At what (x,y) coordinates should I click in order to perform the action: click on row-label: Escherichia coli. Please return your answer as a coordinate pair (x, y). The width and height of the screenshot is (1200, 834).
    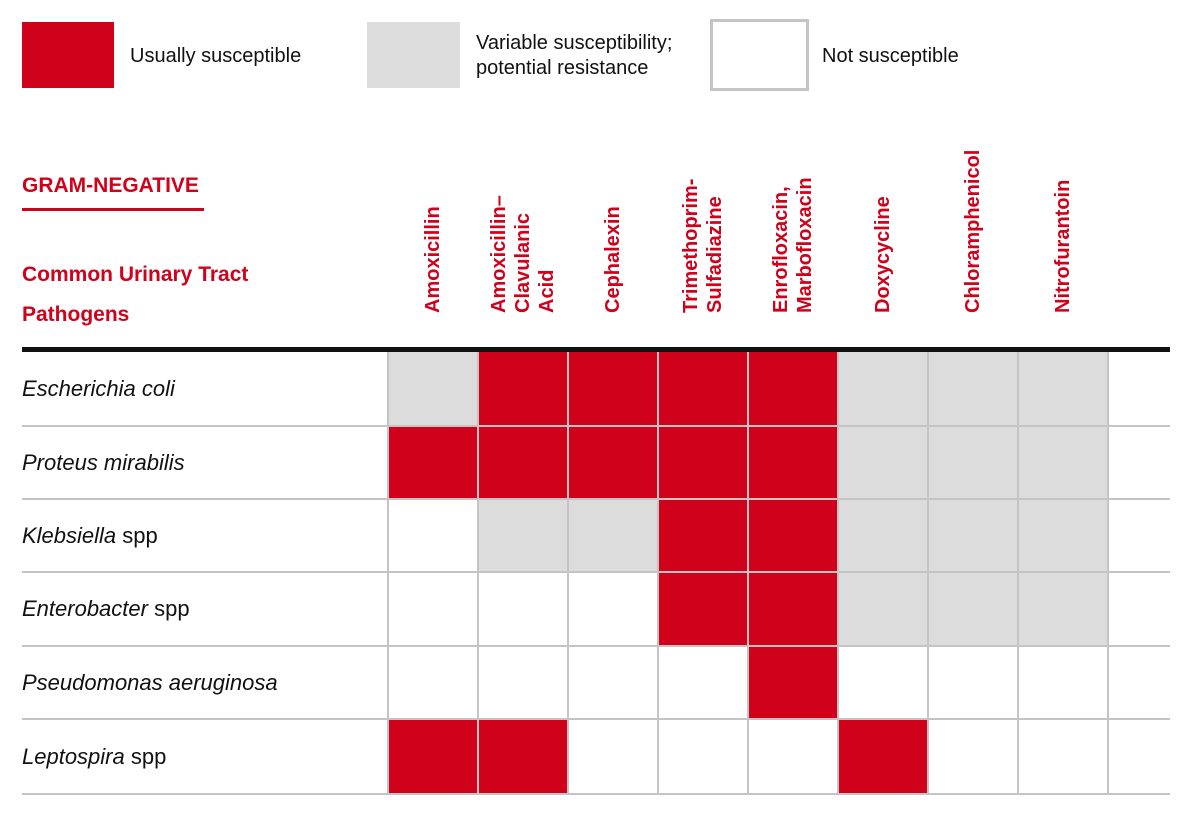
    Looking at the image, I should click on (98, 389).